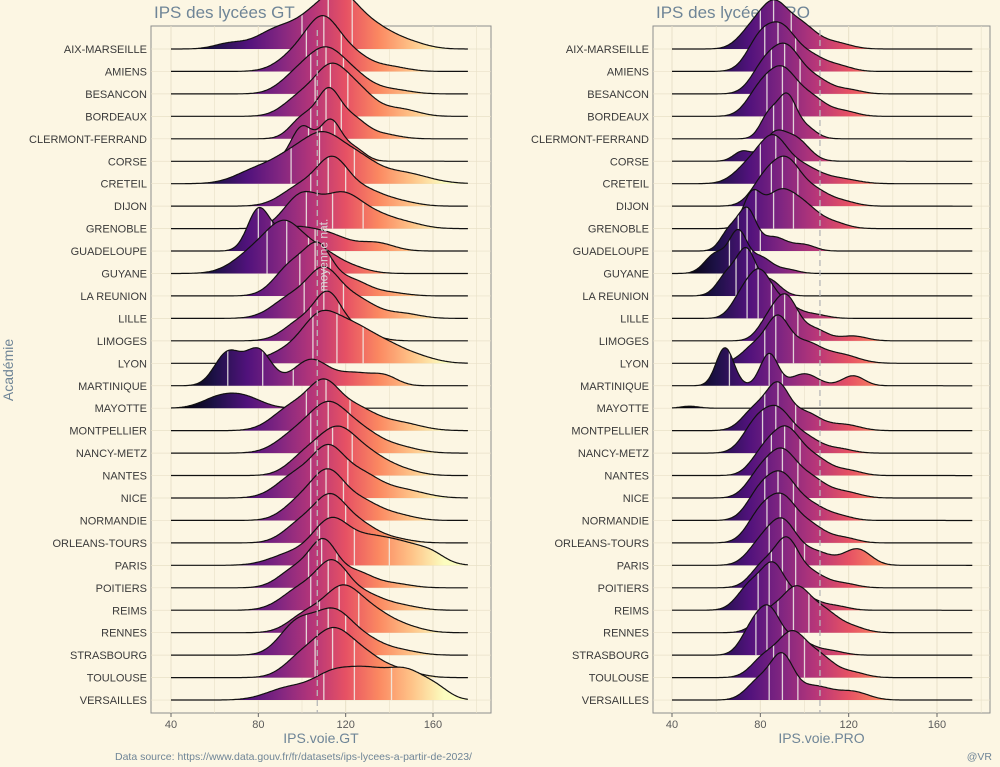  Describe the element at coordinates (124, 477) in the screenshot. I see `row-label: NANTES` at that location.